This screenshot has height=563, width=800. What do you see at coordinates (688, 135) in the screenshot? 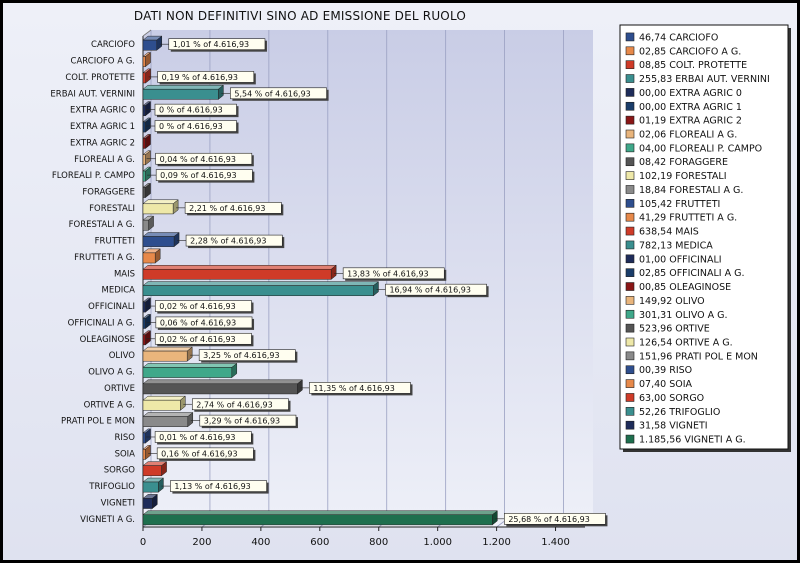
I see `legend-entry: 02,06 FLOREALI A G.` at bounding box center [688, 135].